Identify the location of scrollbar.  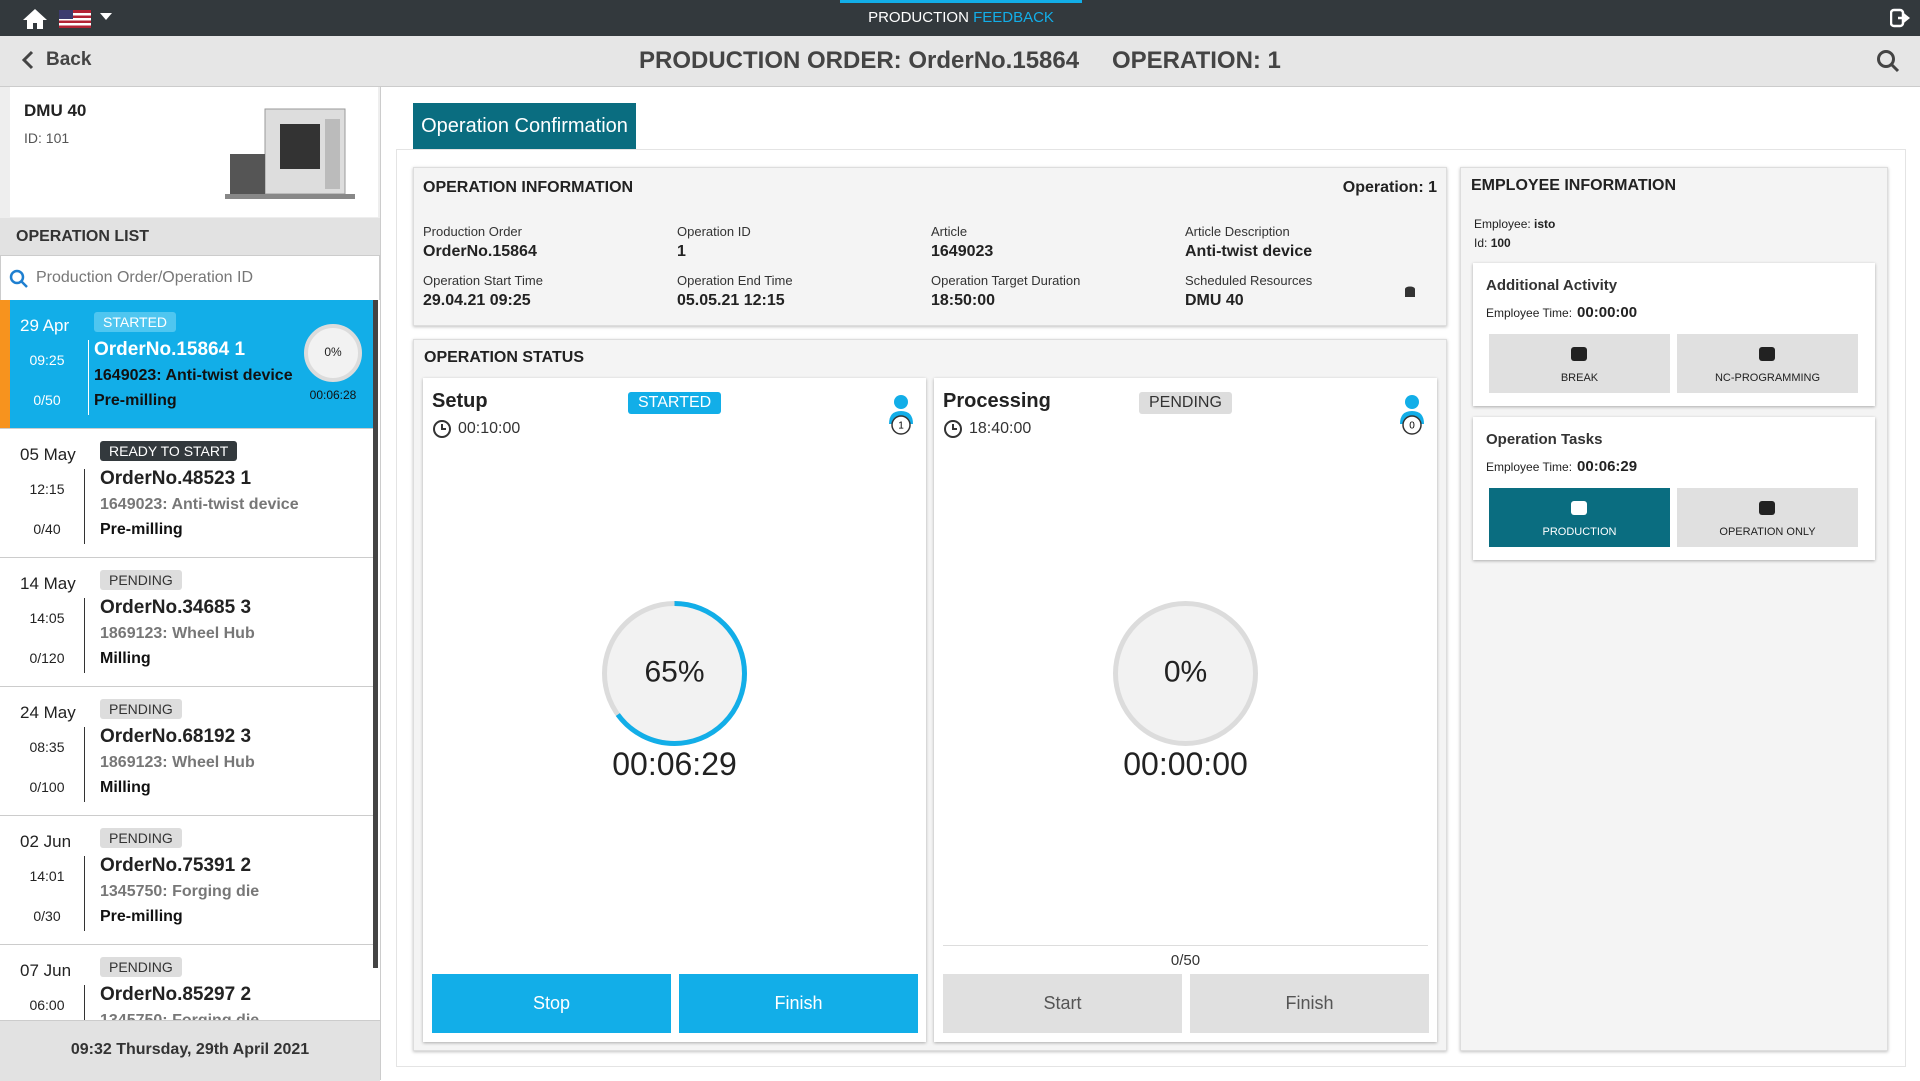
(375, 634).